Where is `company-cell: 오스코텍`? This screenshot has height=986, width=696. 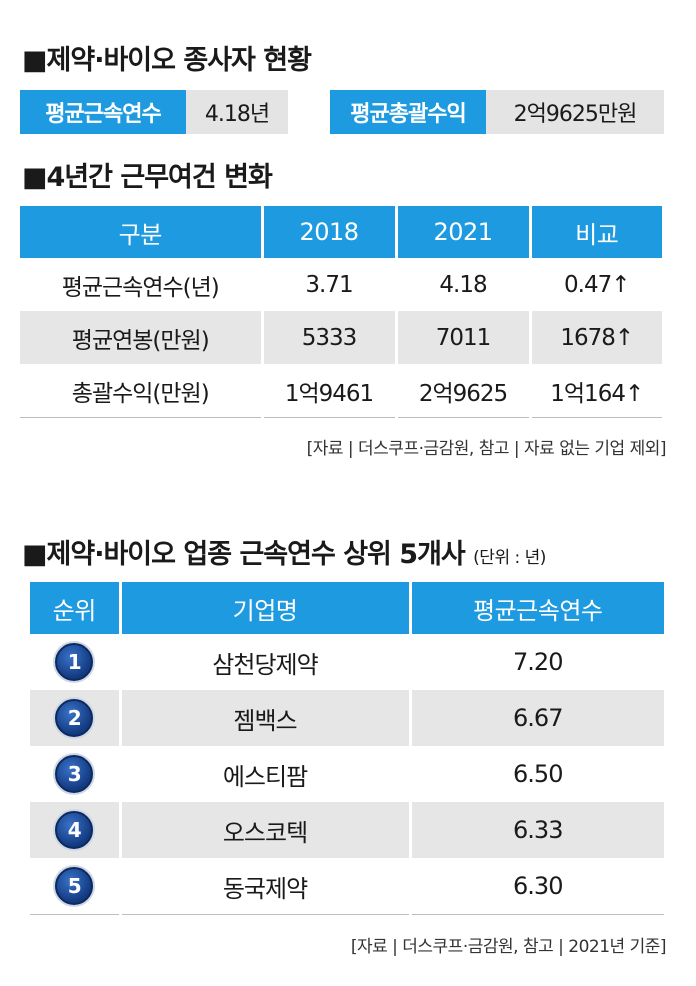 company-cell: 오스코텍 is located at coordinates (266, 830).